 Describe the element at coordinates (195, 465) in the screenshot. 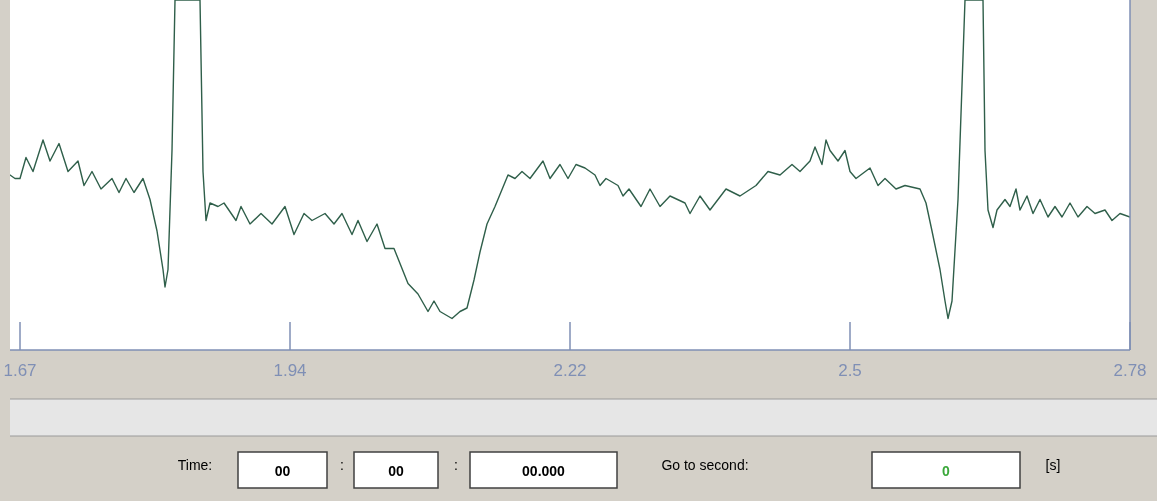

I see `text: Time:` at that location.